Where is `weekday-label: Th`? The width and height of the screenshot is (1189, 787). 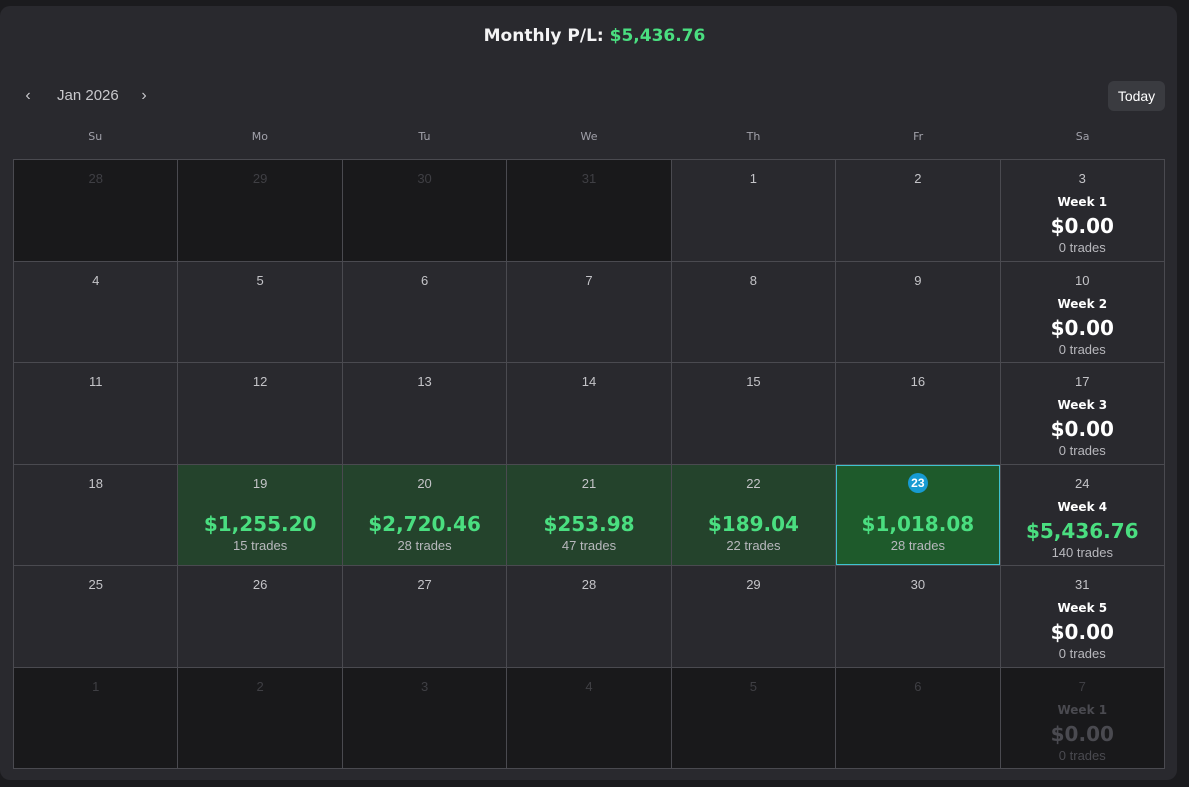
weekday-label: Th is located at coordinates (753, 136).